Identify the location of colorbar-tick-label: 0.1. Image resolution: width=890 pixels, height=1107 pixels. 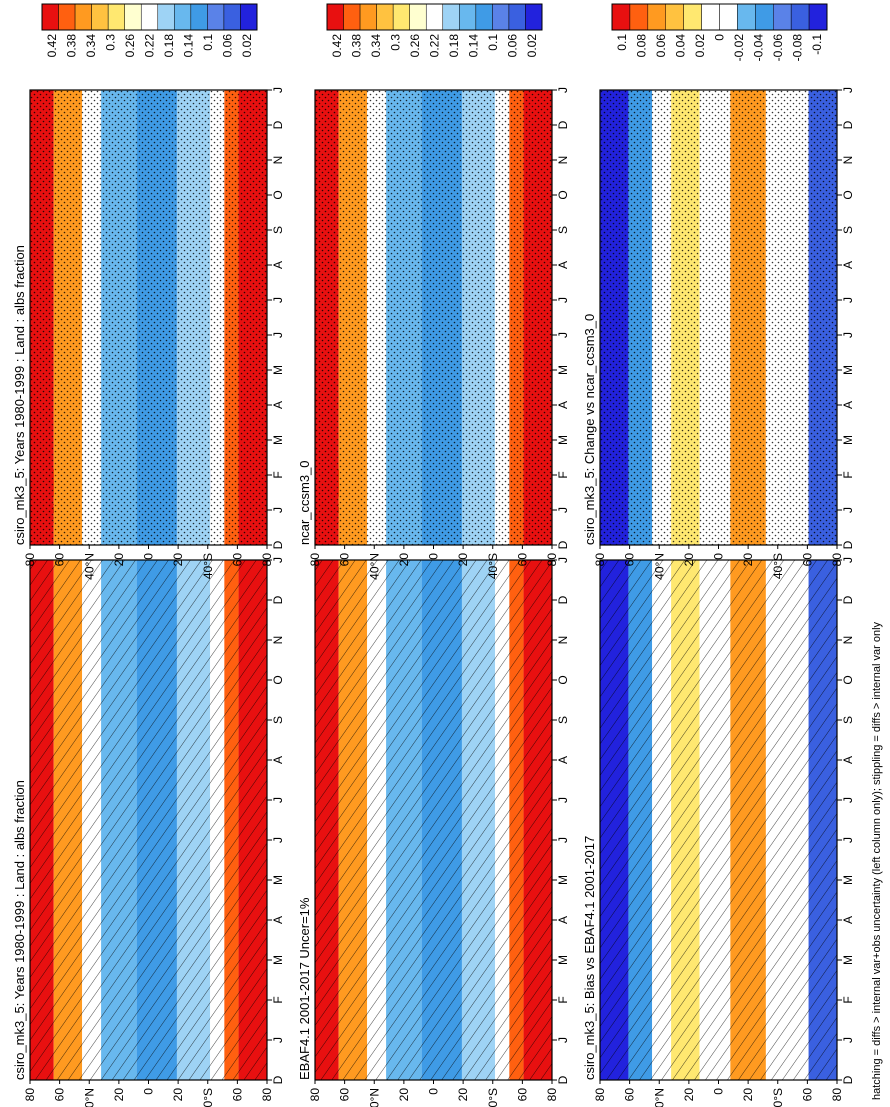
(208, 42).